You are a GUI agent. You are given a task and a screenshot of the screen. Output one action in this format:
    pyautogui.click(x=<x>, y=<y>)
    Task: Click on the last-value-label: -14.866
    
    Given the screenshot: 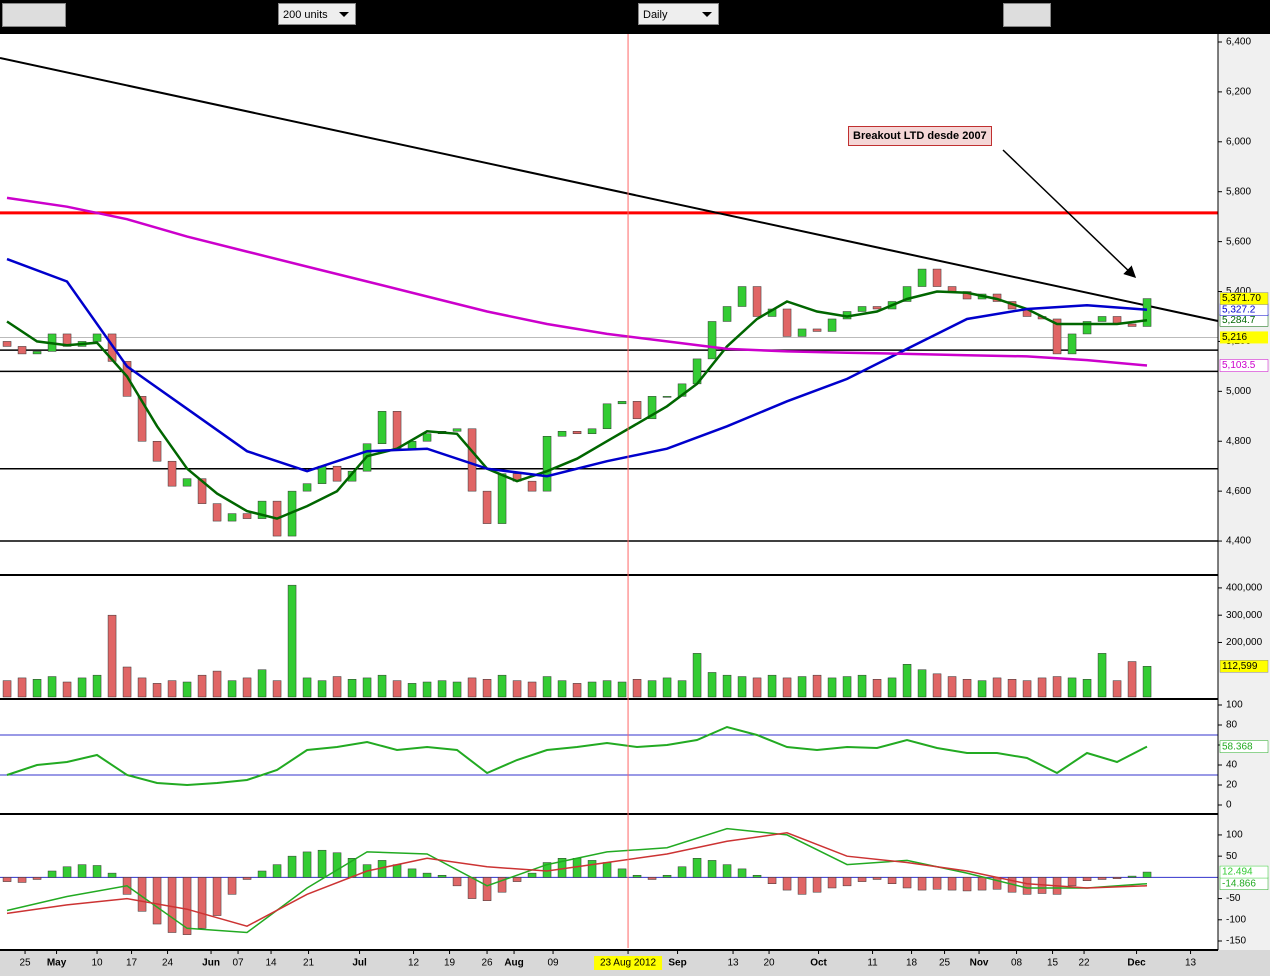 What is the action you would take?
    pyautogui.click(x=1239, y=883)
    